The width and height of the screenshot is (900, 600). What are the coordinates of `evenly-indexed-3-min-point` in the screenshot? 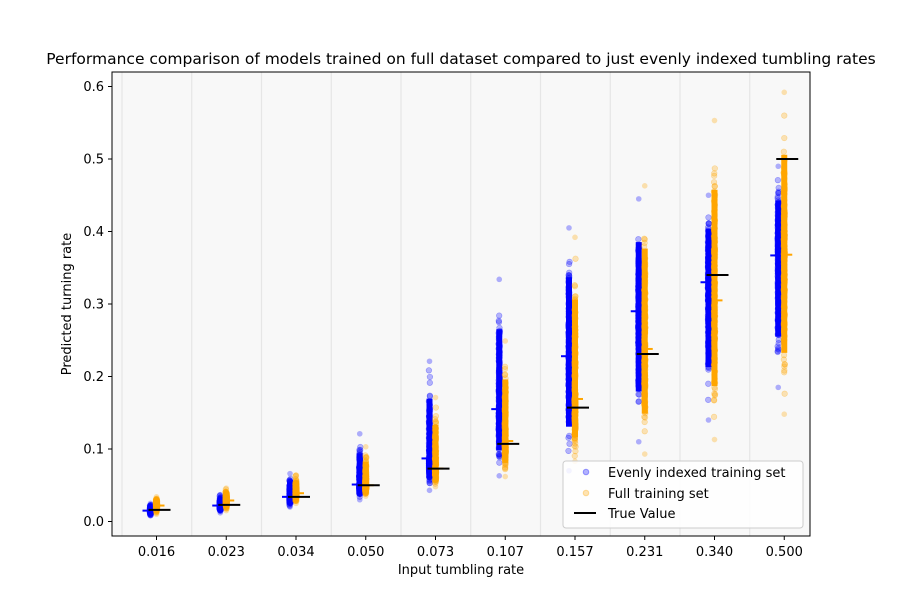 It's located at (359, 499).